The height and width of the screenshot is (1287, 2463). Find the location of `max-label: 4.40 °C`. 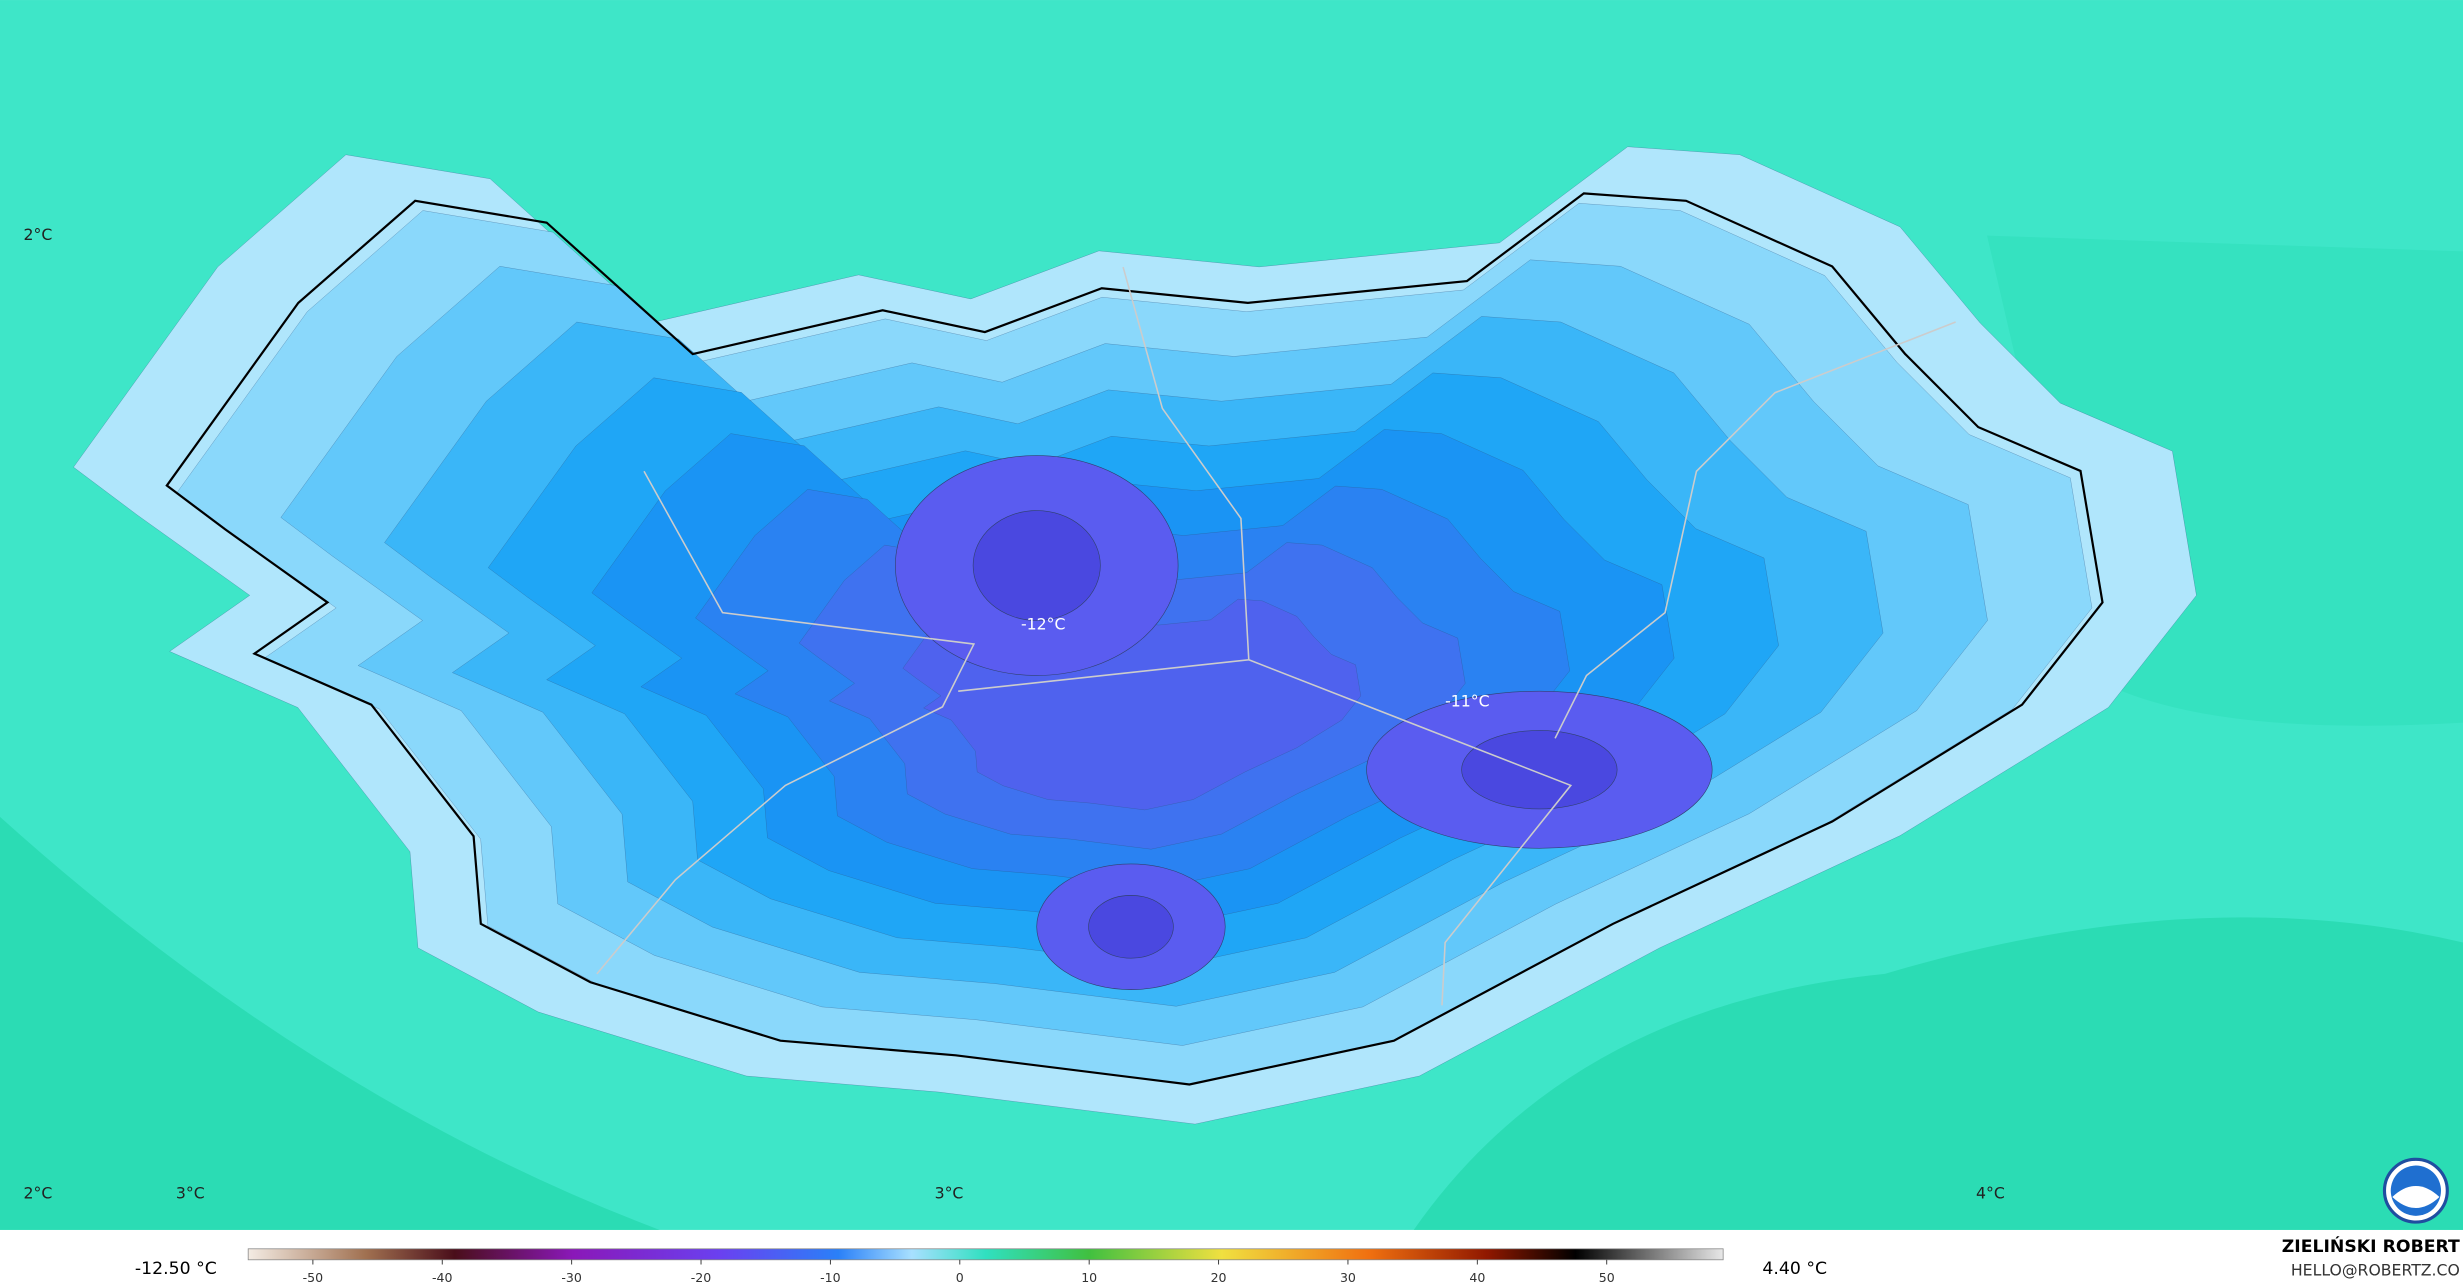

max-label: 4.40 °C is located at coordinates (1794, 1269).